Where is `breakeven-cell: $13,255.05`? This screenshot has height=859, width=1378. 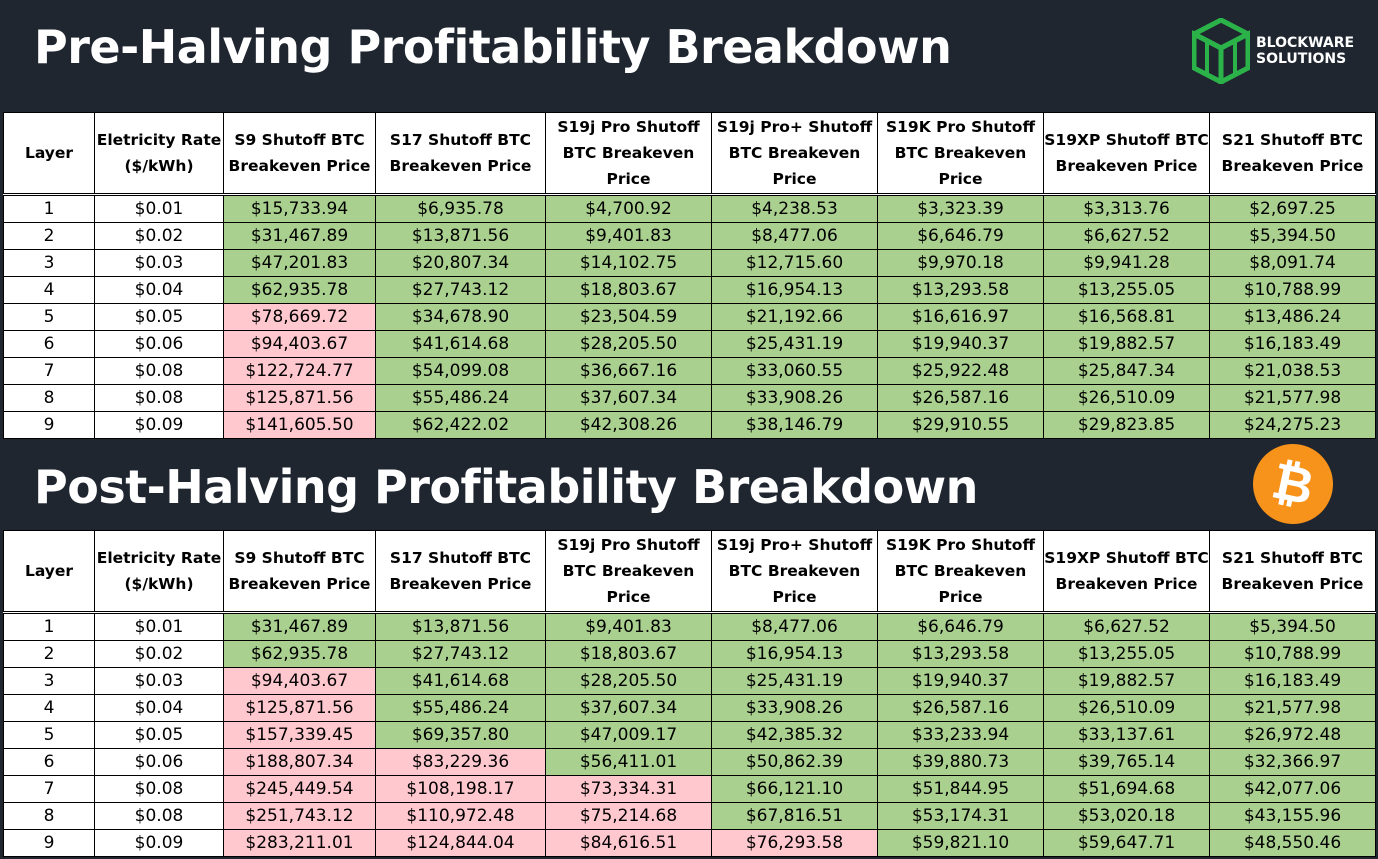 breakeven-cell: $13,255.05 is located at coordinates (1126, 654).